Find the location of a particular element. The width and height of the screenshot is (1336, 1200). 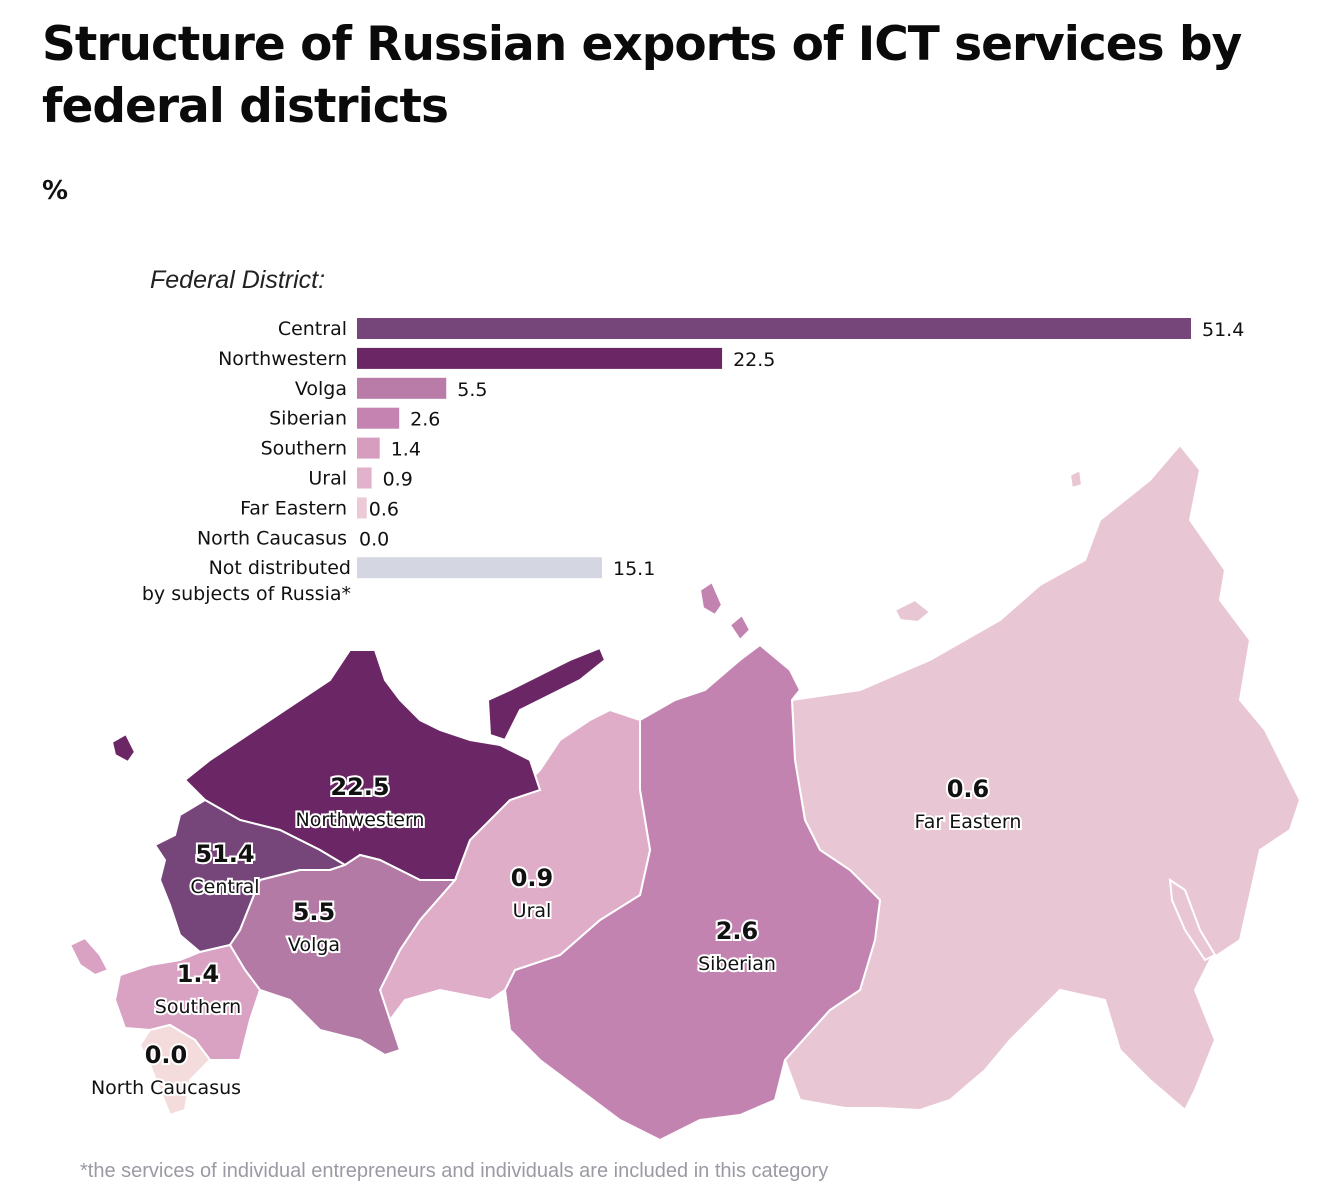

category-label-not-distributed-by-subjects-of-russia-line-2: by subjects of Russia* is located at coordinates (246, 594).